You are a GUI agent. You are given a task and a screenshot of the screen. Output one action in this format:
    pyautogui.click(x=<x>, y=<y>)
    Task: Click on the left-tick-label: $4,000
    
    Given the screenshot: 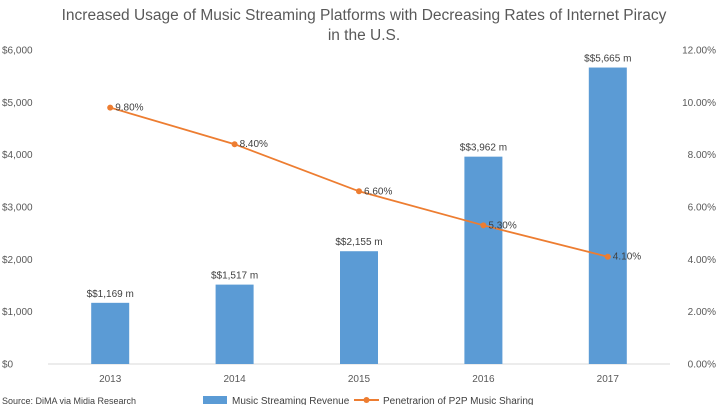 What is the action you would take?
    pyautogui.click(x=17, y=155)
    